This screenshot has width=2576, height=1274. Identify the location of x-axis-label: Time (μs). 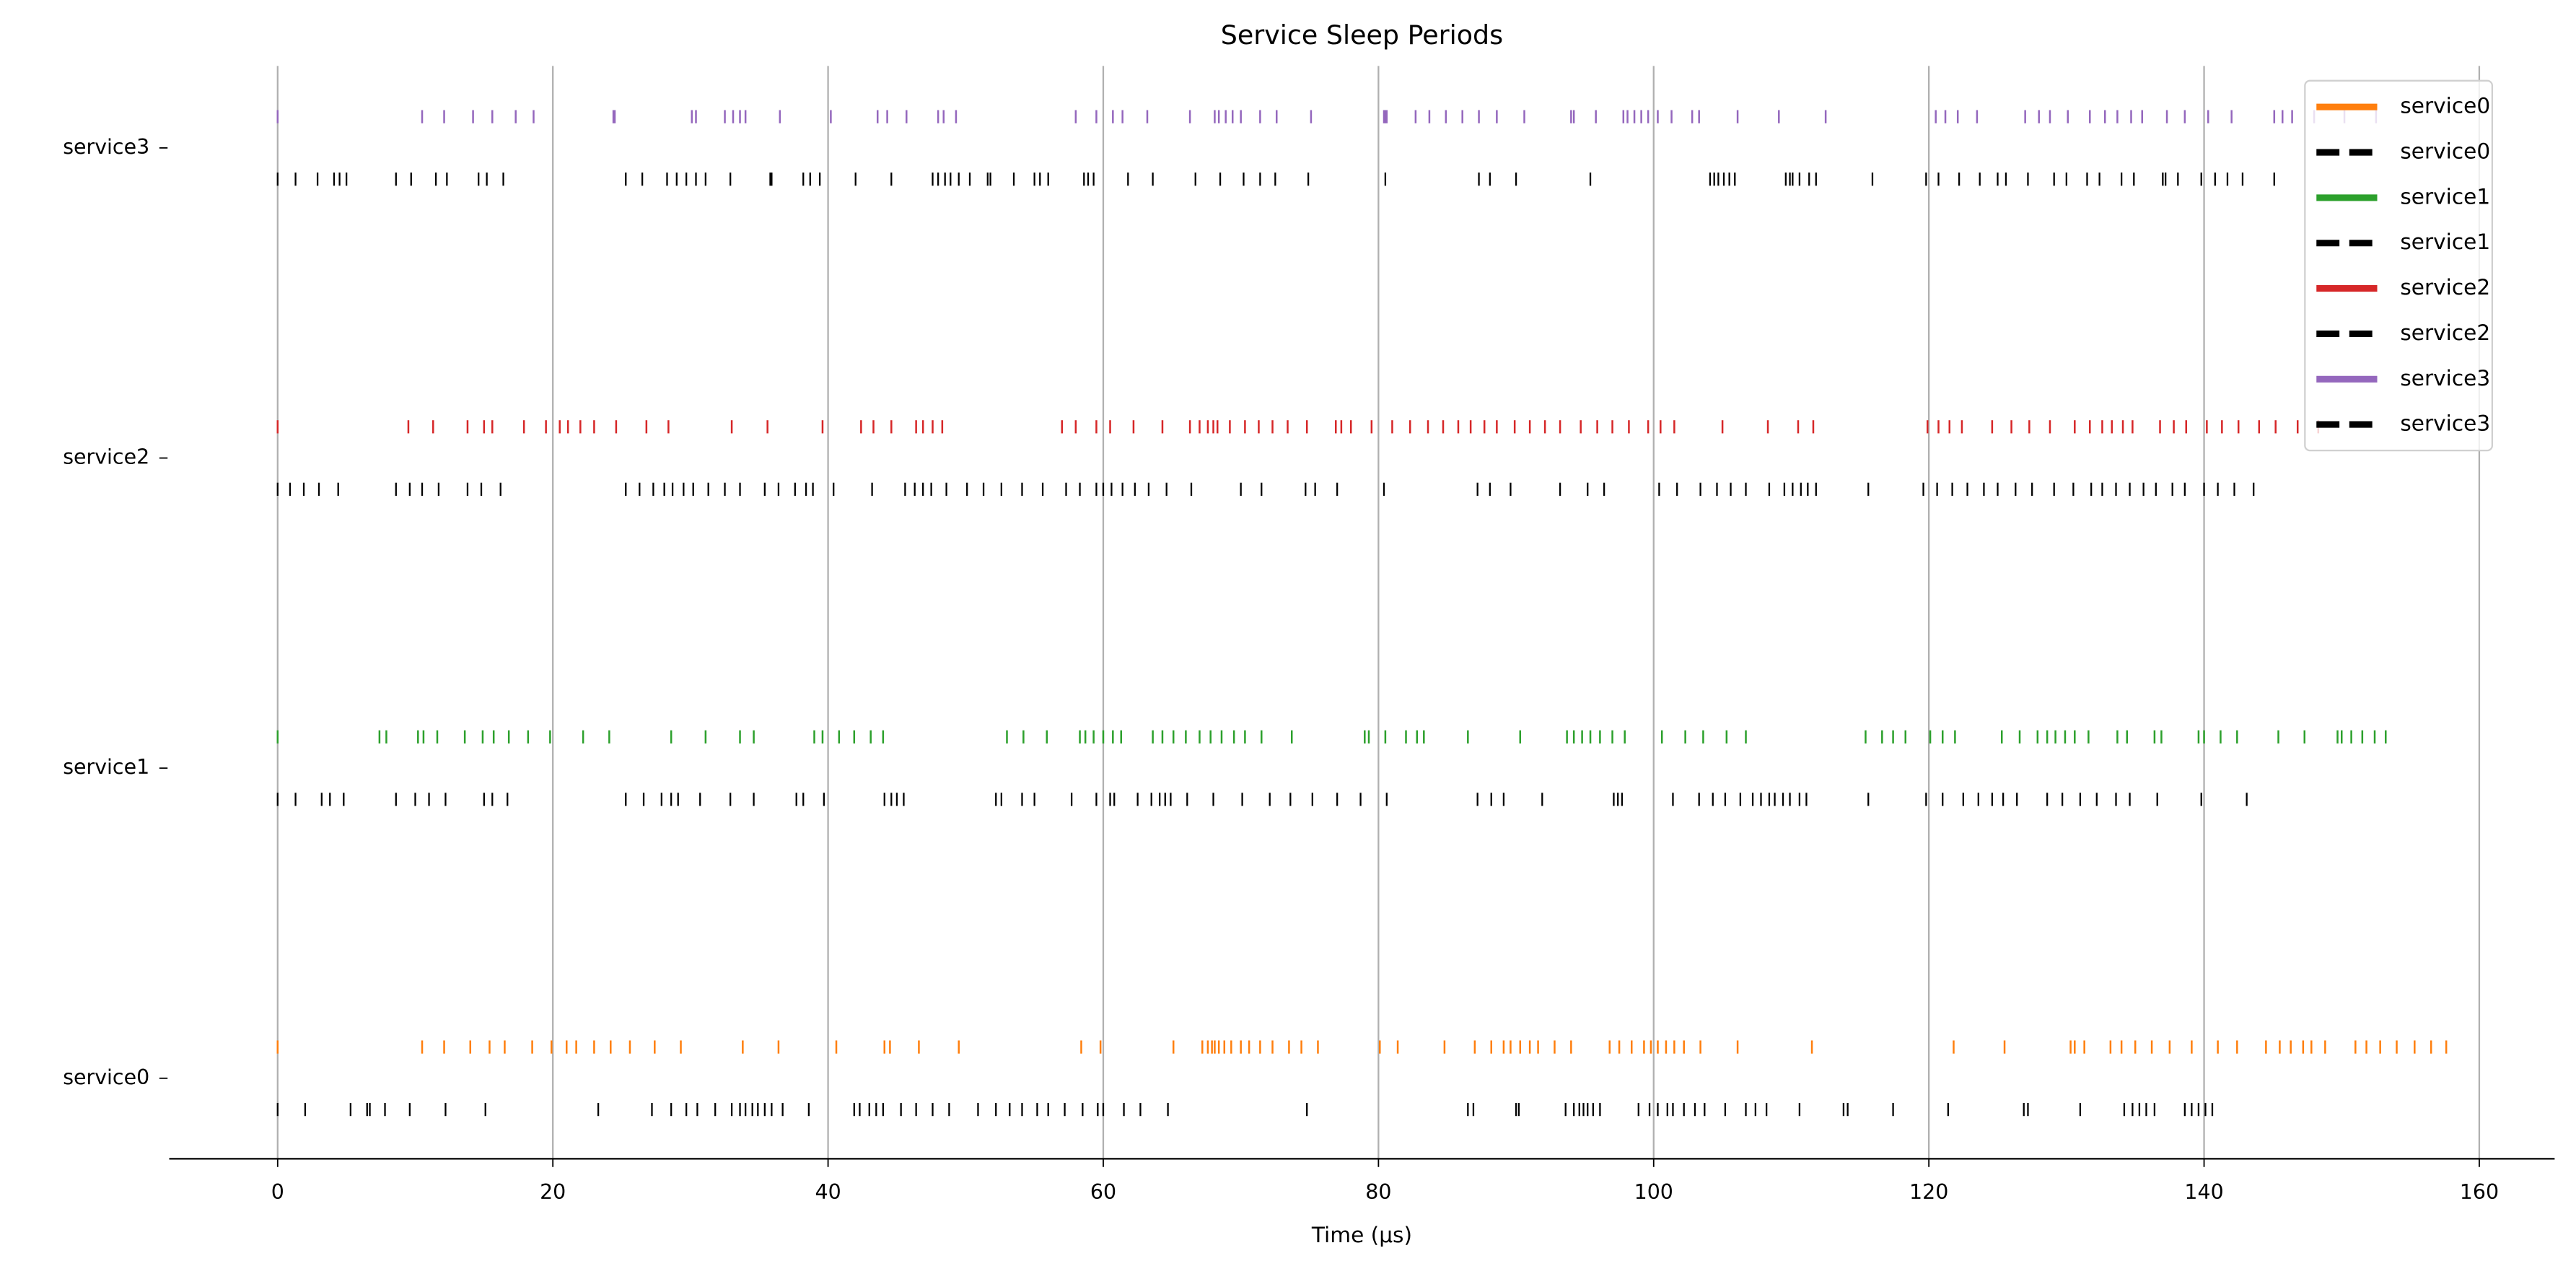
(1361, 1235).